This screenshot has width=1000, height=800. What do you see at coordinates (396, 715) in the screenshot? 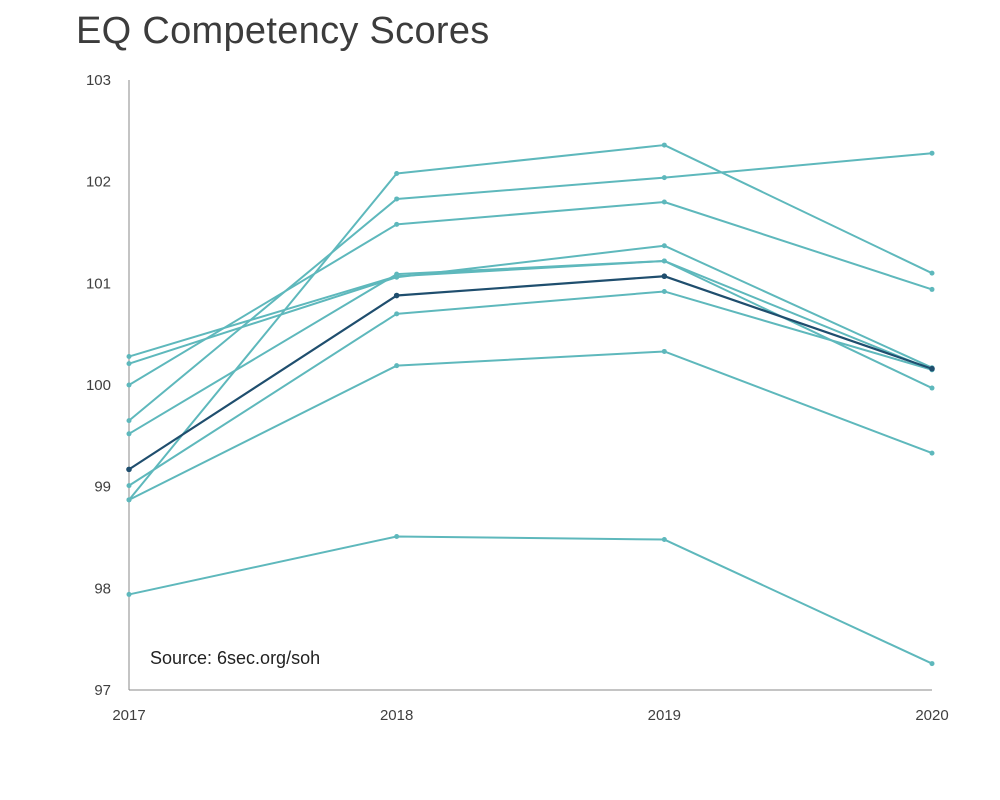
I see `x-tick-label: 2018` at bounding box center [396, 715].